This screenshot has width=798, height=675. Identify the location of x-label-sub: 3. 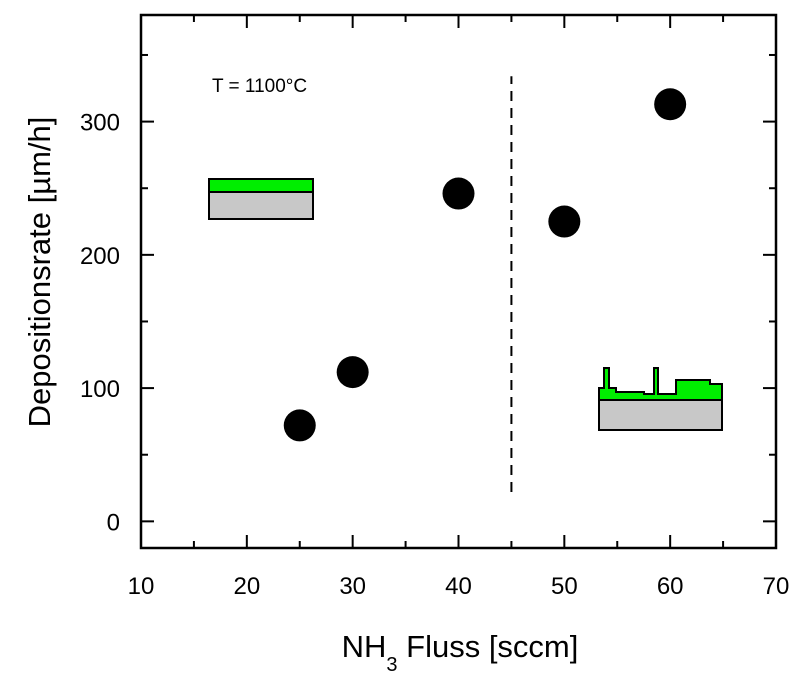
(391, 664).